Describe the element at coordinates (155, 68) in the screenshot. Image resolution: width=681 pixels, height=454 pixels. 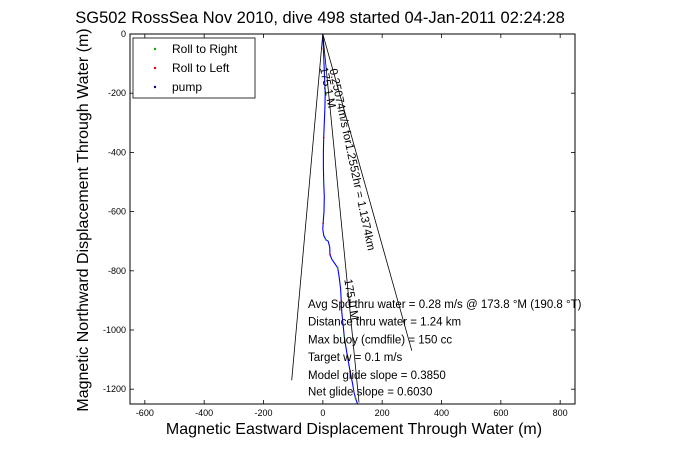
I see `legend-marker-roll-left` at that location.